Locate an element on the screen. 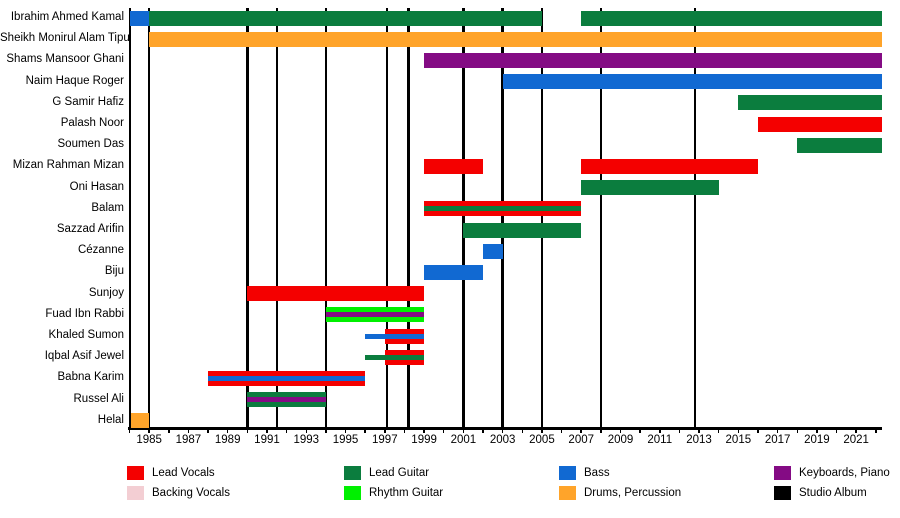 The height and width of the screenshot is (518, 900). legend-swatch-studio_album is located at coordinates (782, 492).